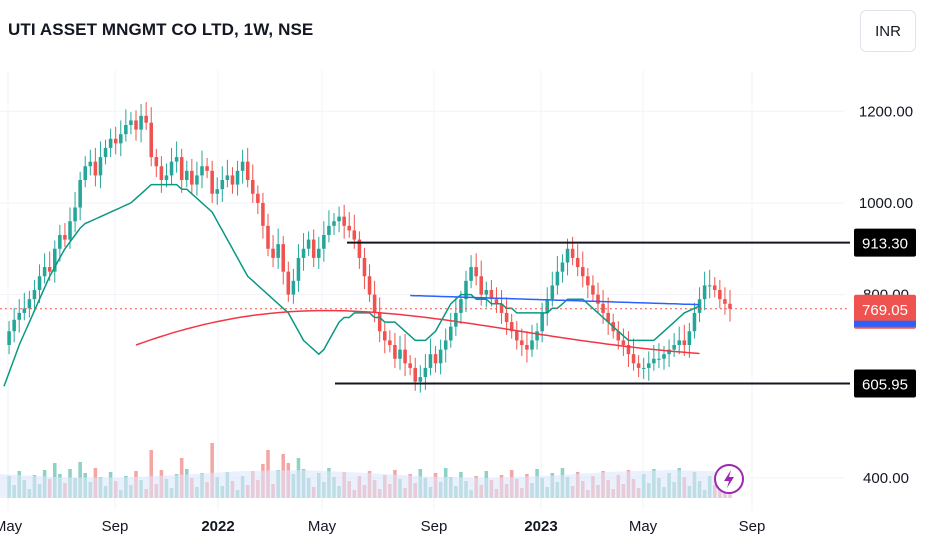  I want to click on x-tick-label: 2023, so click(540, 526).